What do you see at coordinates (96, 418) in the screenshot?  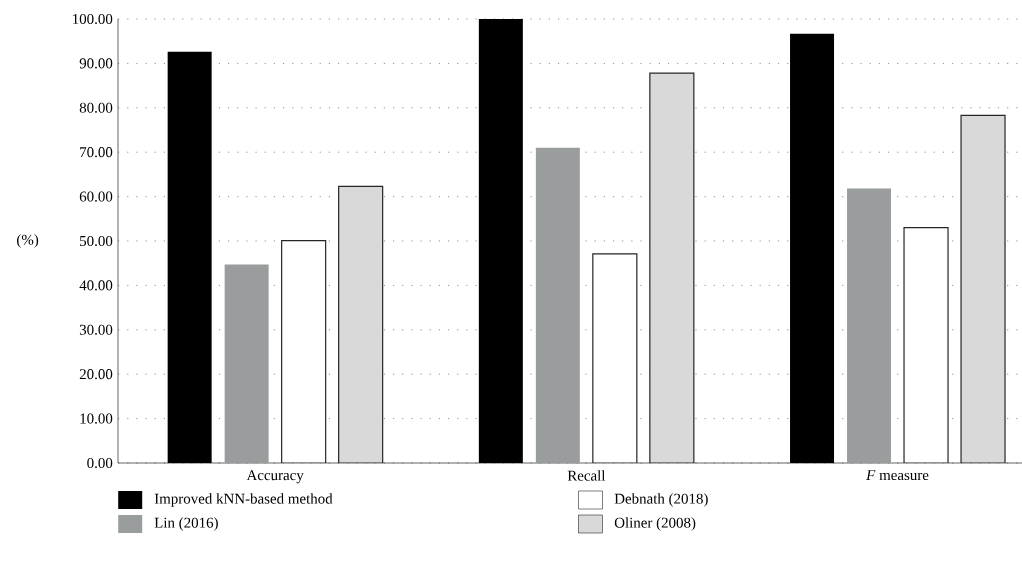 I see `y-tick-label: 10.00` at bounding box center [96, 418].